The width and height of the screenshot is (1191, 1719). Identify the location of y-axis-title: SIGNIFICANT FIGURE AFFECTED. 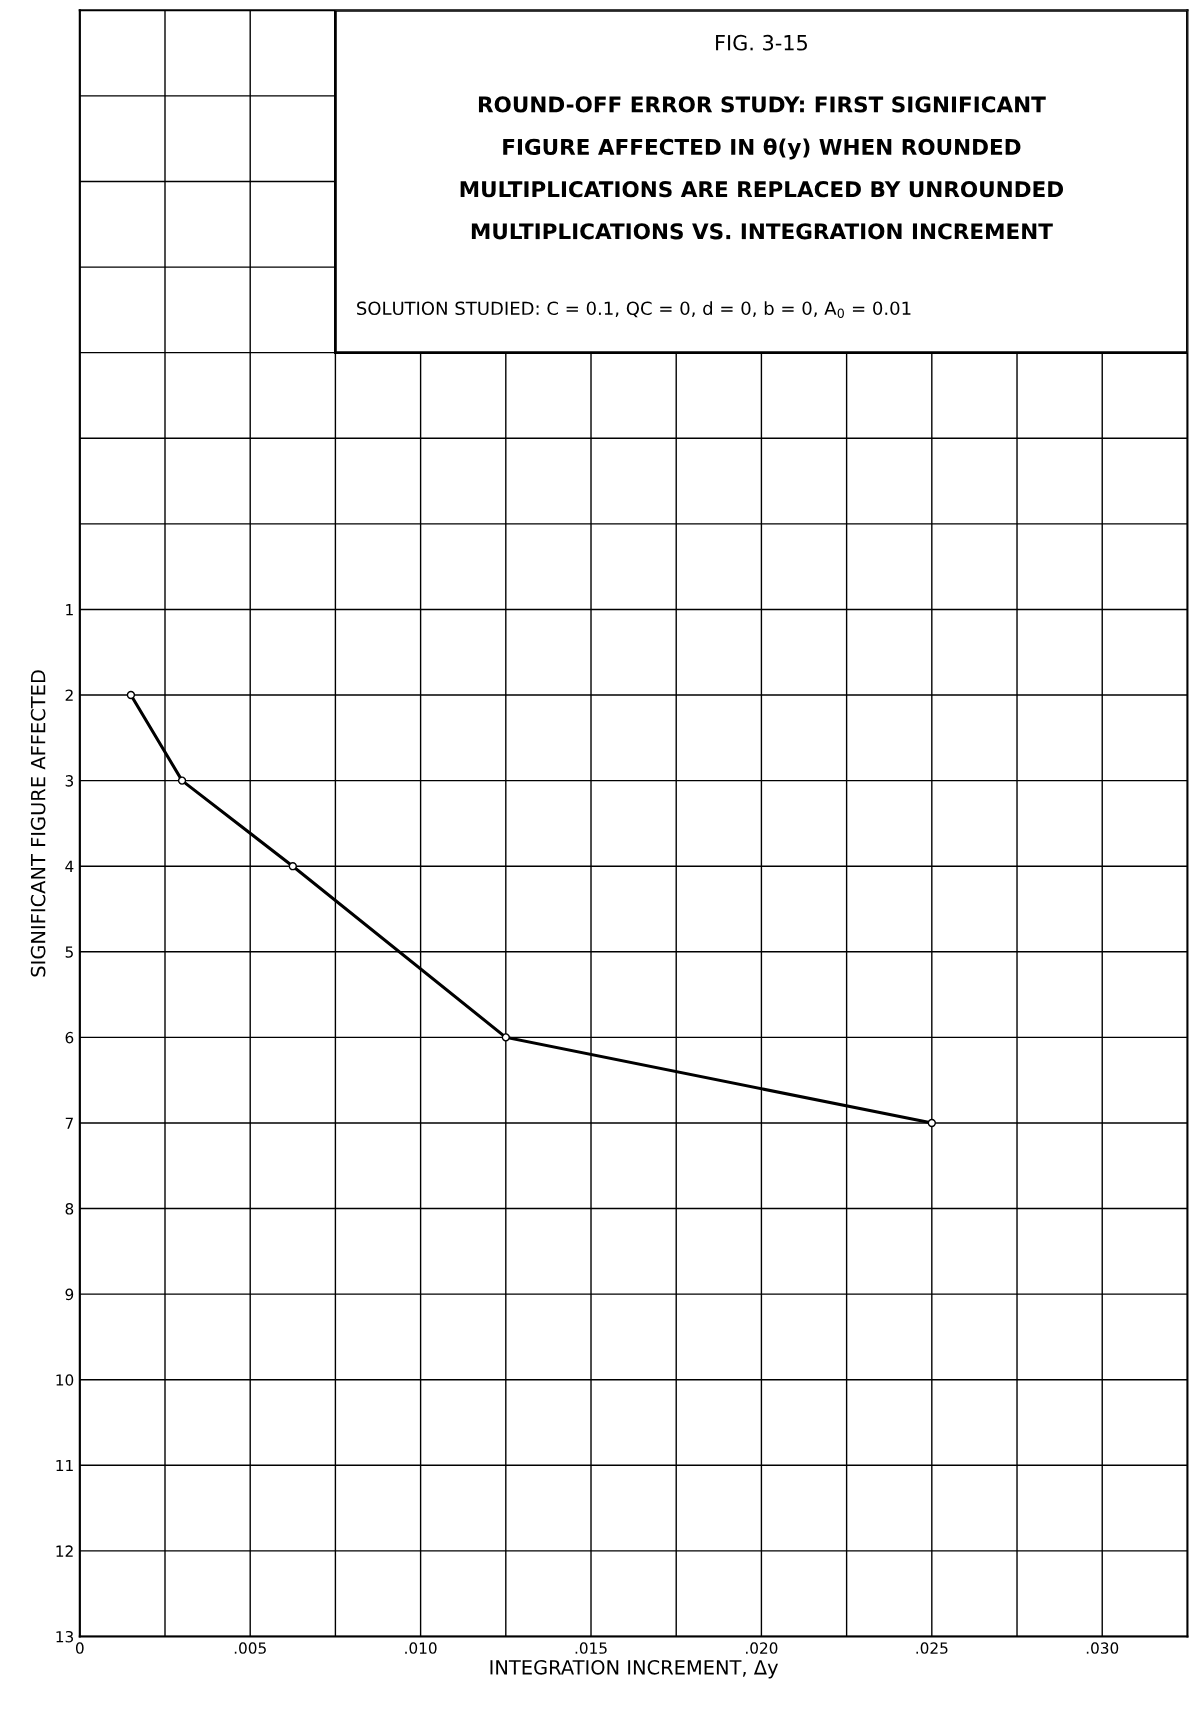
(38, 823).